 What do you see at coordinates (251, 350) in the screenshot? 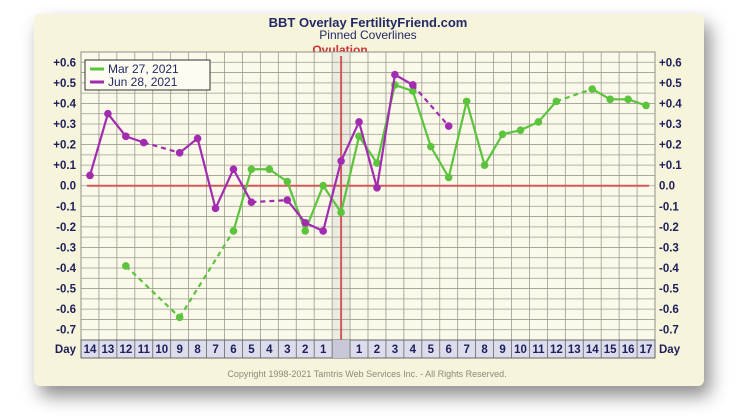
I see `day-tick-label: 5` at bounding box center [251, 350].